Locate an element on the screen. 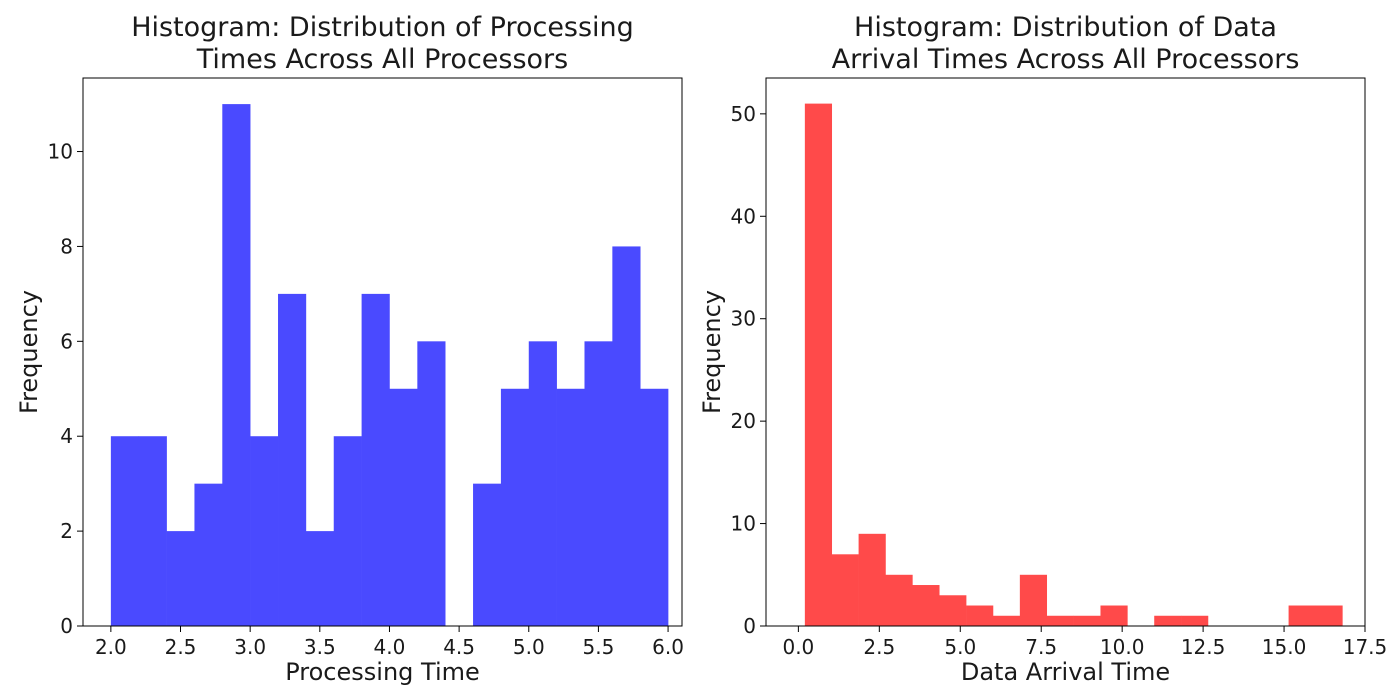  arrival-x-tick-label: 5.0 is located at coordinates (960, 647).